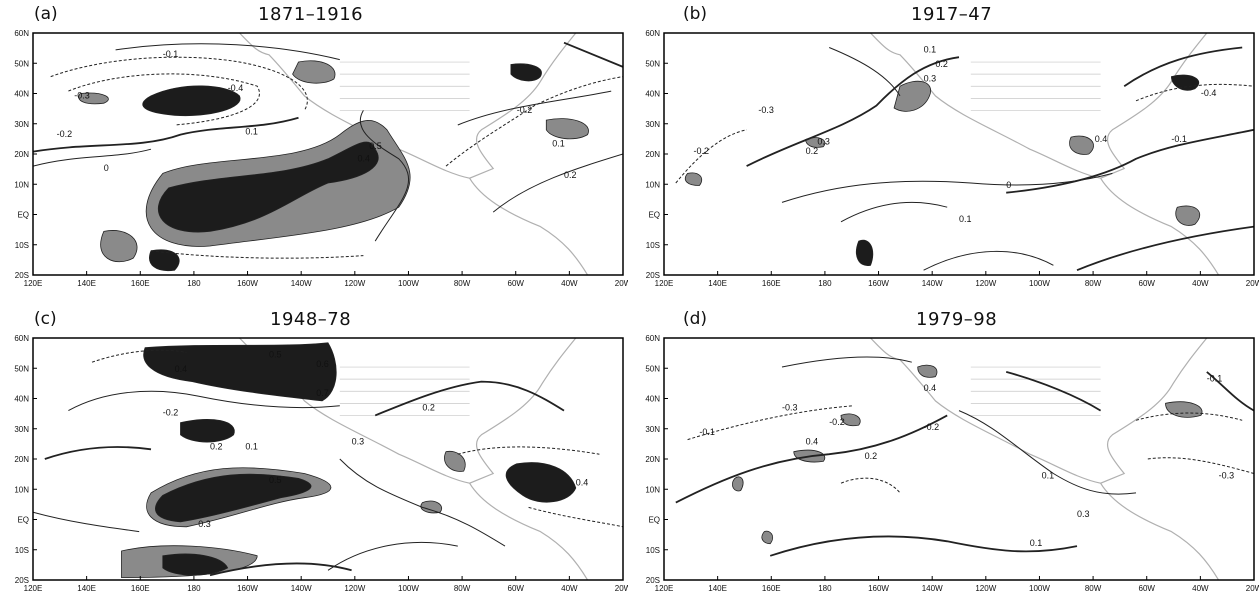 The height and width of the screenshot is (607, 1259). What do you see at coordinates (965, 219) in the screenshot?
I see `contour-label: 0.1` at bounding box center [965, 219].